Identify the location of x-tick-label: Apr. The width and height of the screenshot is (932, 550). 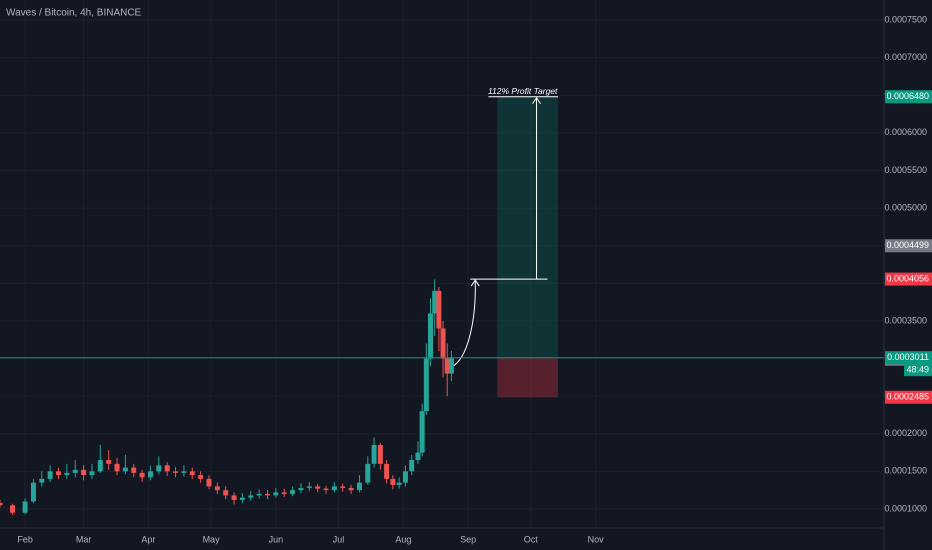
(148, 539).